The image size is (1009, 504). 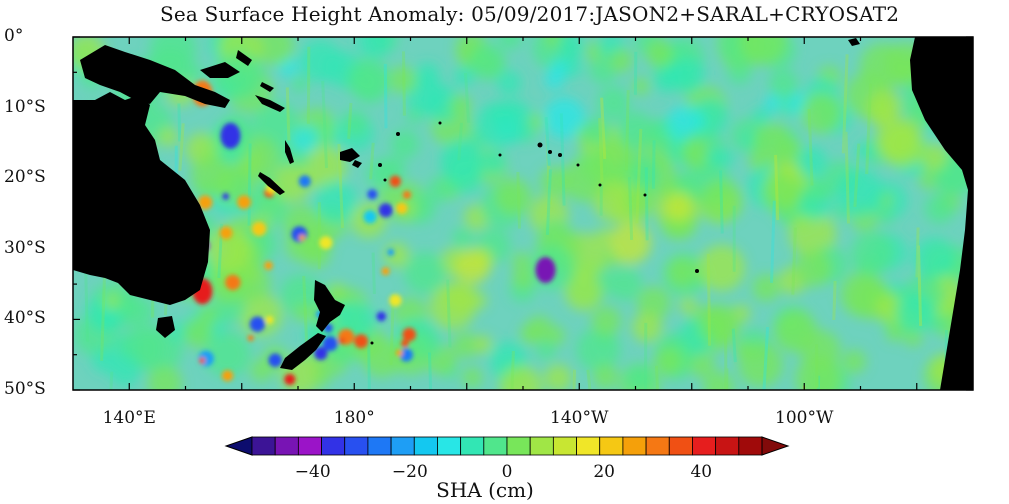 What do you see at coordinates (271, 183) in the screenshot?
I see `new-caledonia-land` at bounding box center [271, 183].